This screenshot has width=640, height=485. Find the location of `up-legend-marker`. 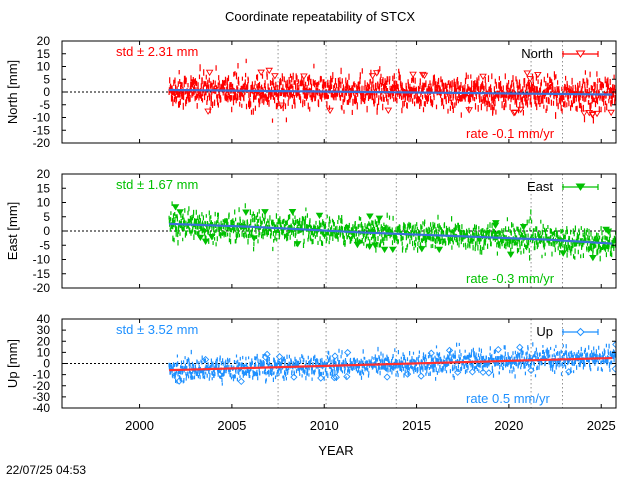

up-legend-marker is located at coordinates (580, 332).